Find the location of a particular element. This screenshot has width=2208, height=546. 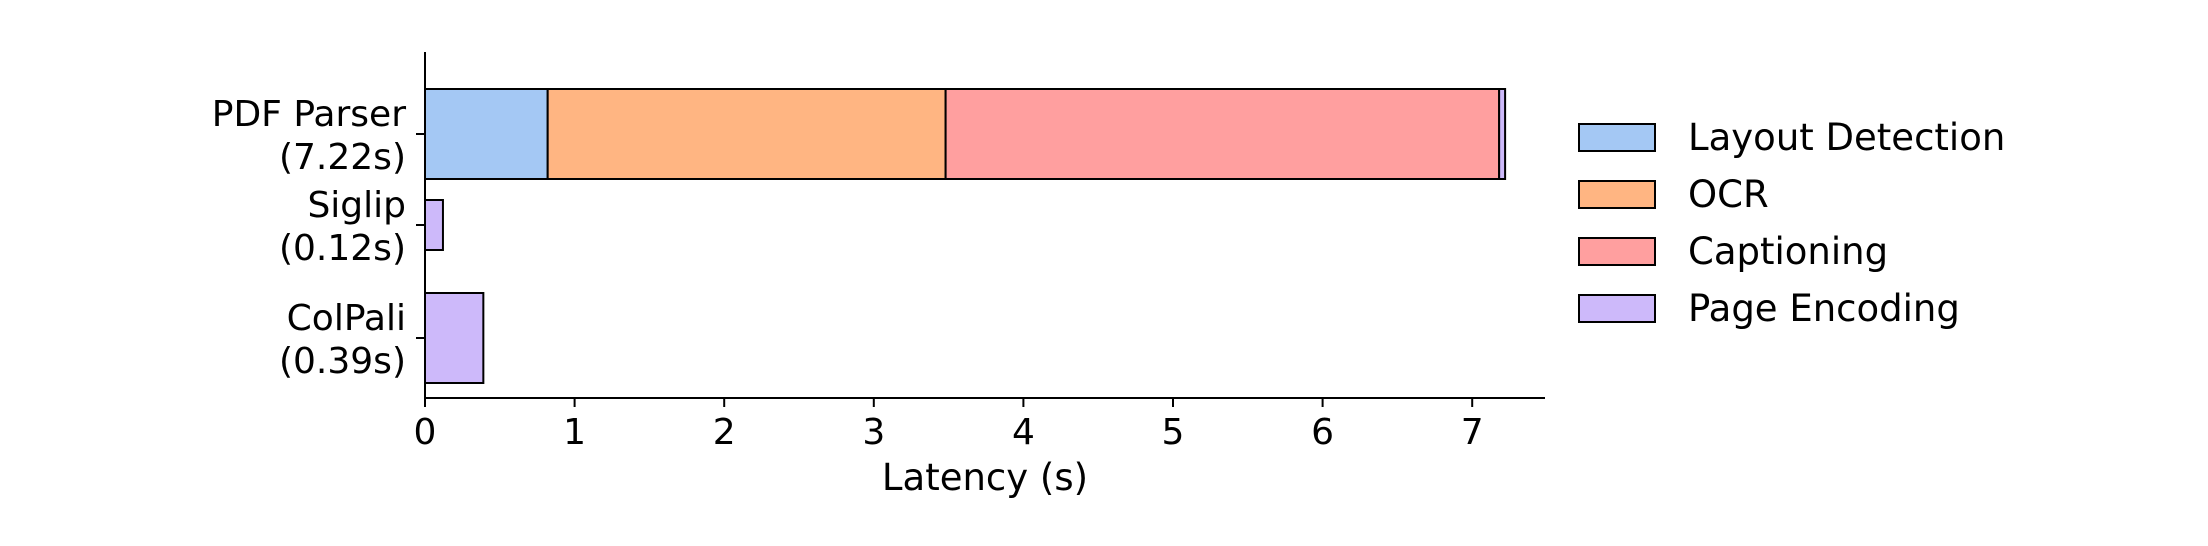

y-tick-label-colpali: ColPali is located at coordinates (346, 318).